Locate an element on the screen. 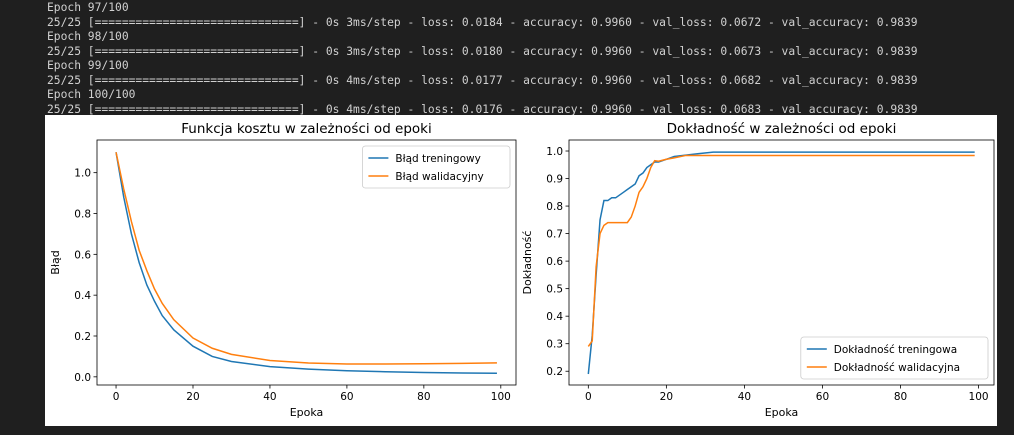  y-tick-label: 0.5 is located at coordinates (554, 290).